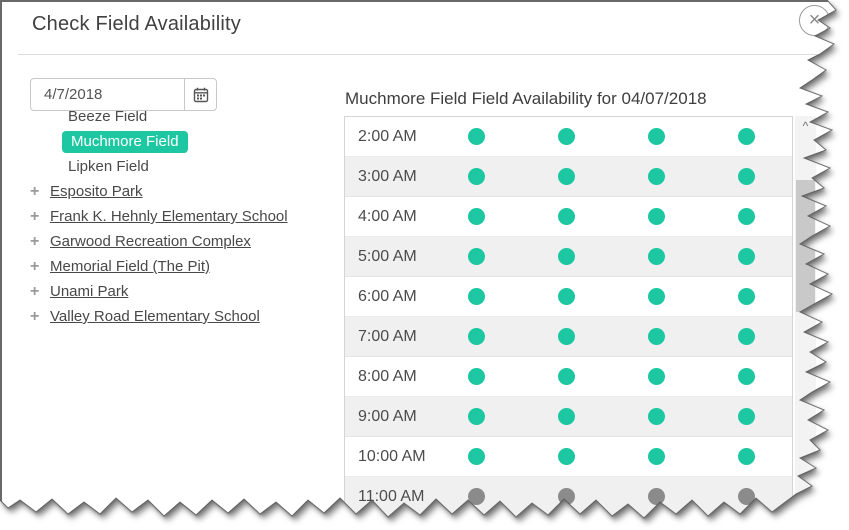 This screenshot has height=530, width=849. I want to click on tree-location-item: + Esposito Park, so click(179, 191).